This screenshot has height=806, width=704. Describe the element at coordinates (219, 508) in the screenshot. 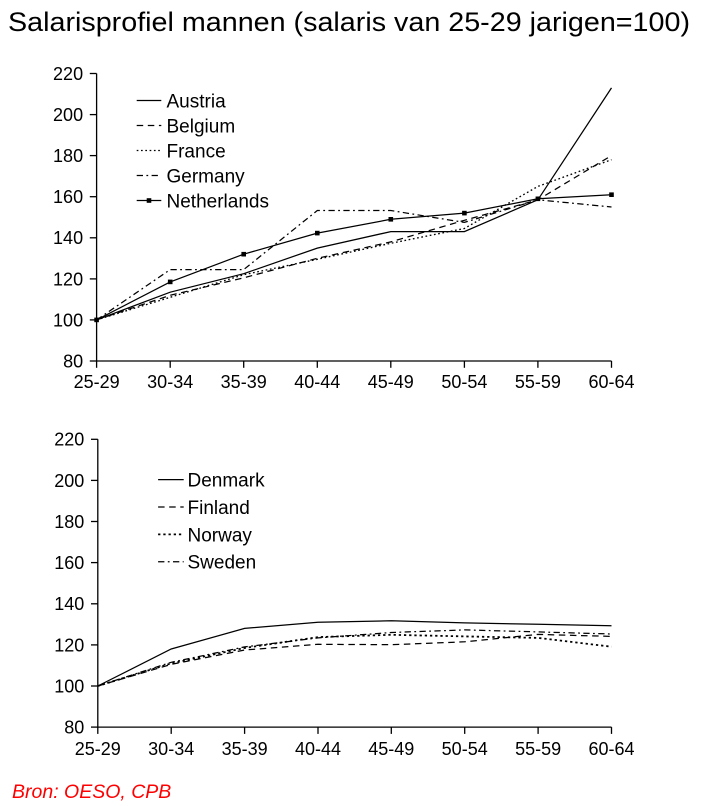

I see `svg-text: Finland` at that location.